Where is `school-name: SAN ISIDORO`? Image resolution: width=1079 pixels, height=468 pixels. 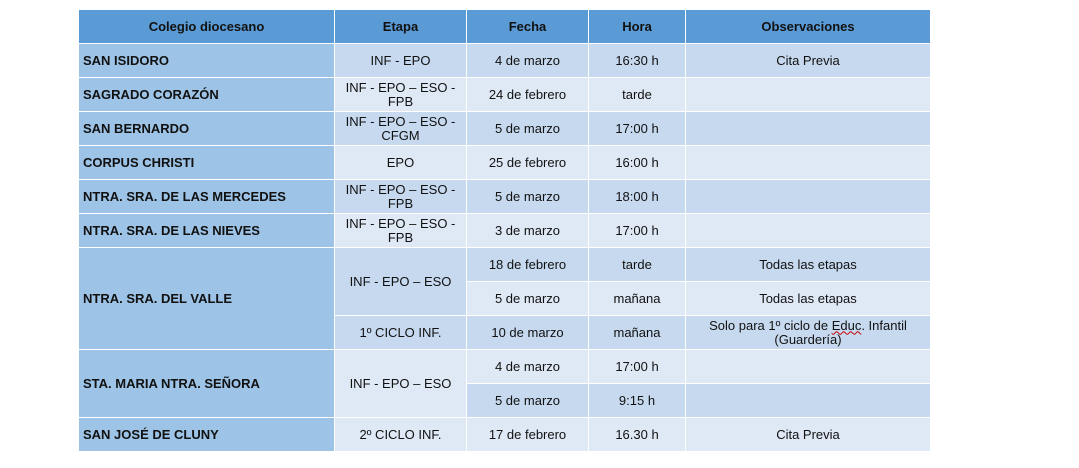
school-name: SAN ISIDORO is located at coordinates (206, 60).